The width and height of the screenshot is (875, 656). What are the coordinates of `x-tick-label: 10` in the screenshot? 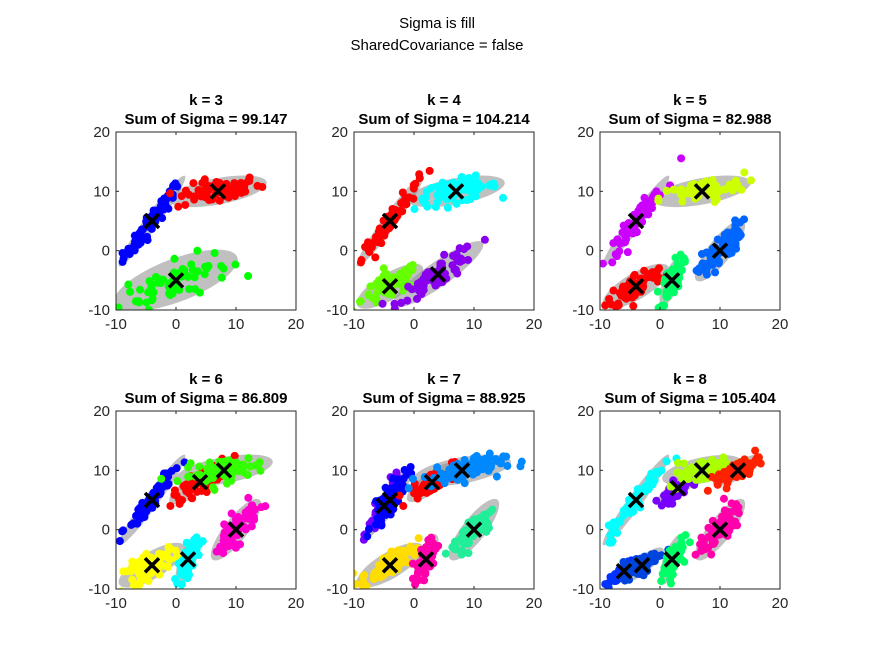 It's located at (720, 324).